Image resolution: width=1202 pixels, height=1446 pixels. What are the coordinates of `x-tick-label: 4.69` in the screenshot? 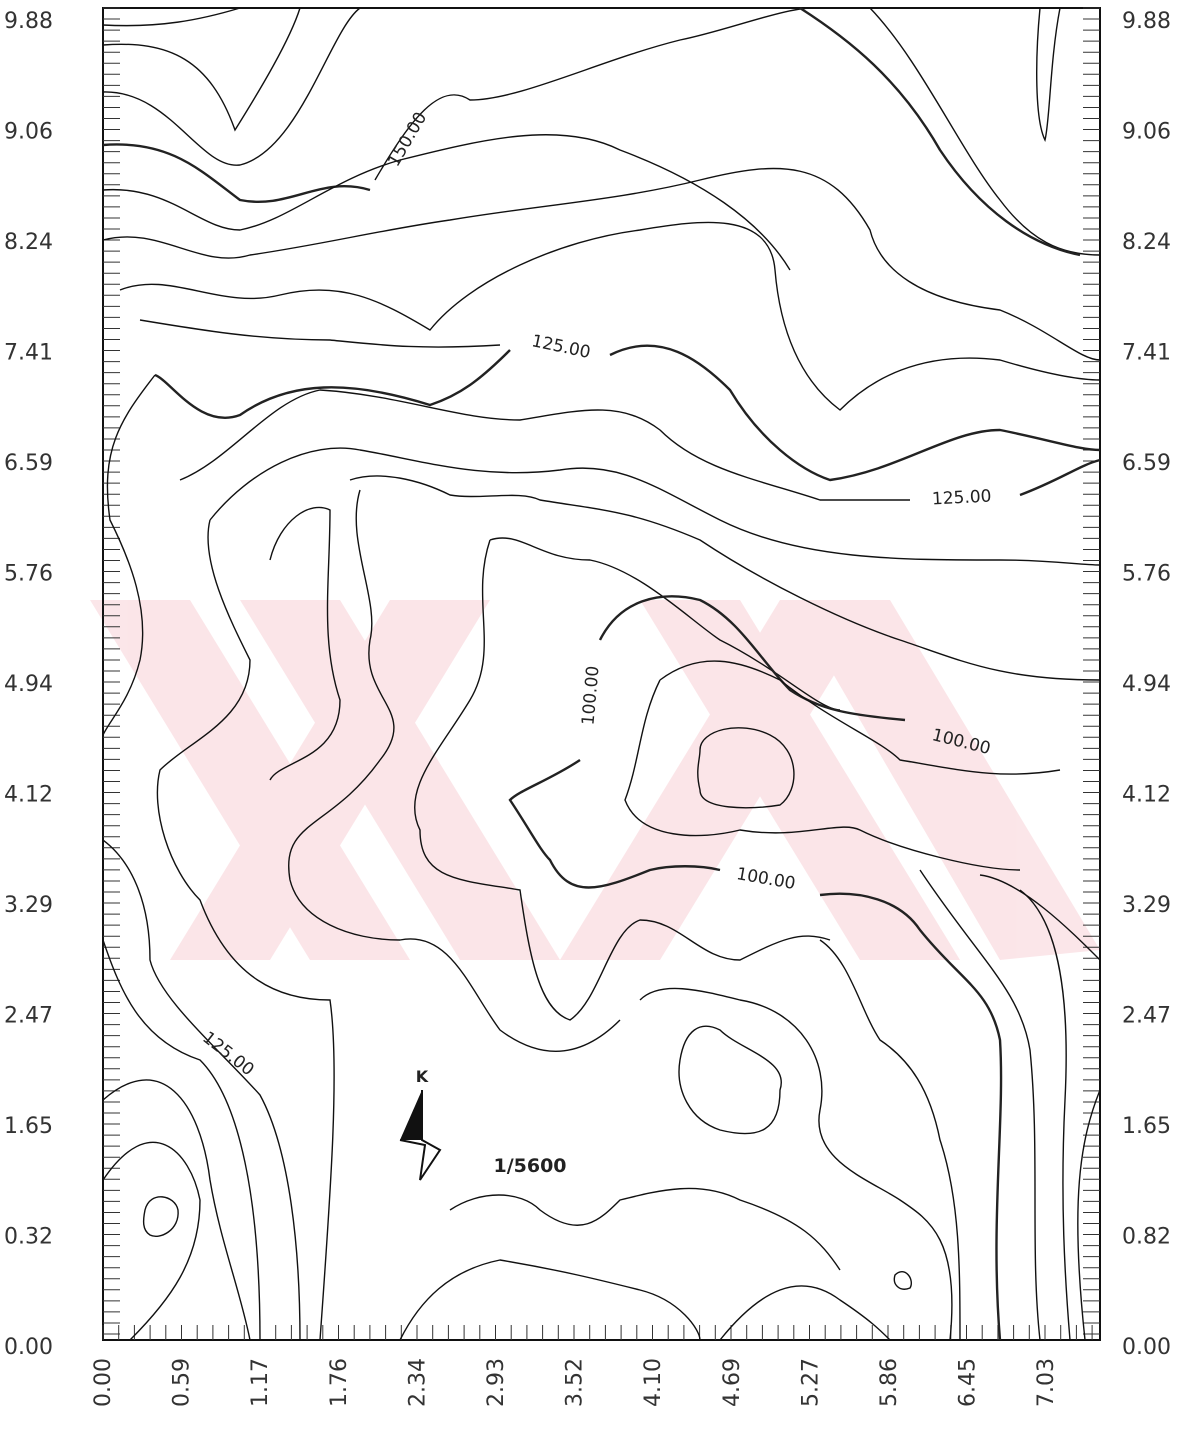 It's located at (732, 1382).